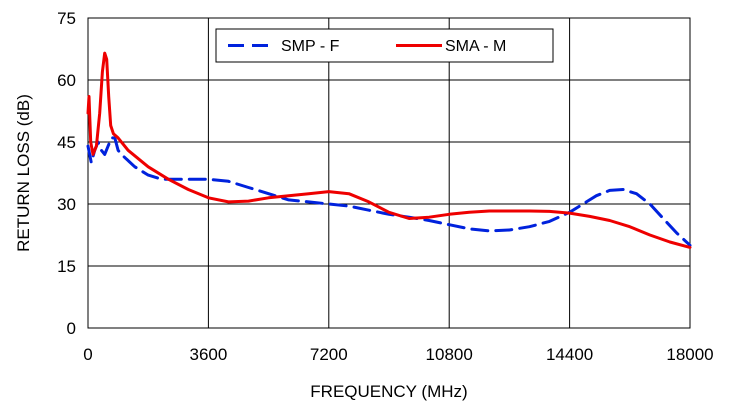 The height and width of the screenshot is (413, 734). Describe the element at coordinates (66, 18) in the screenshot. I see `y-tick-label: 75` at that location.